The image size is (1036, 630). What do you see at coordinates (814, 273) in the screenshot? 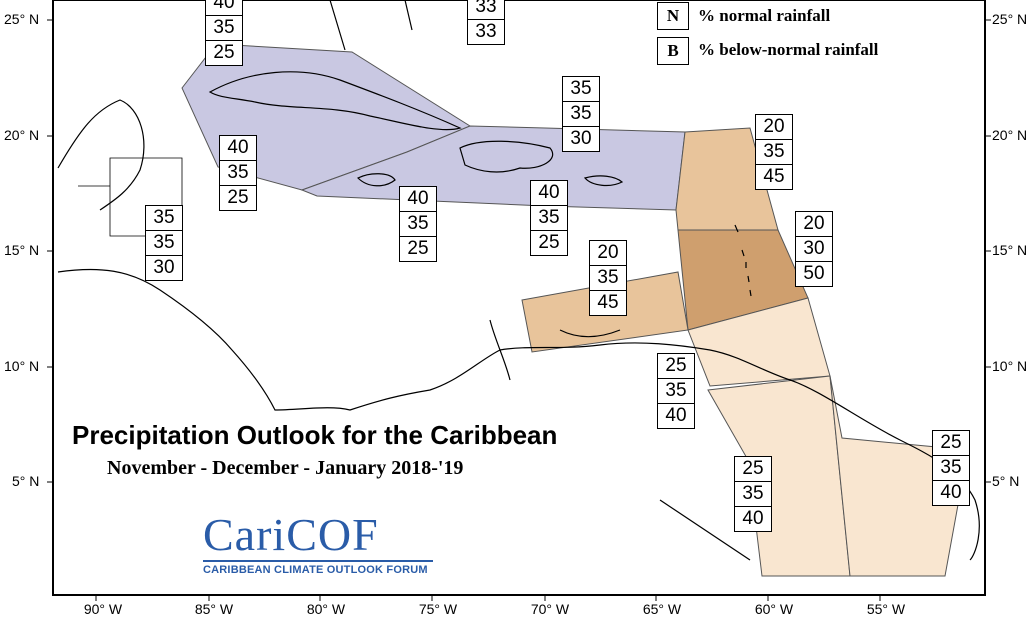
I see `prob-below: 50` at bounding box center [814, 273].